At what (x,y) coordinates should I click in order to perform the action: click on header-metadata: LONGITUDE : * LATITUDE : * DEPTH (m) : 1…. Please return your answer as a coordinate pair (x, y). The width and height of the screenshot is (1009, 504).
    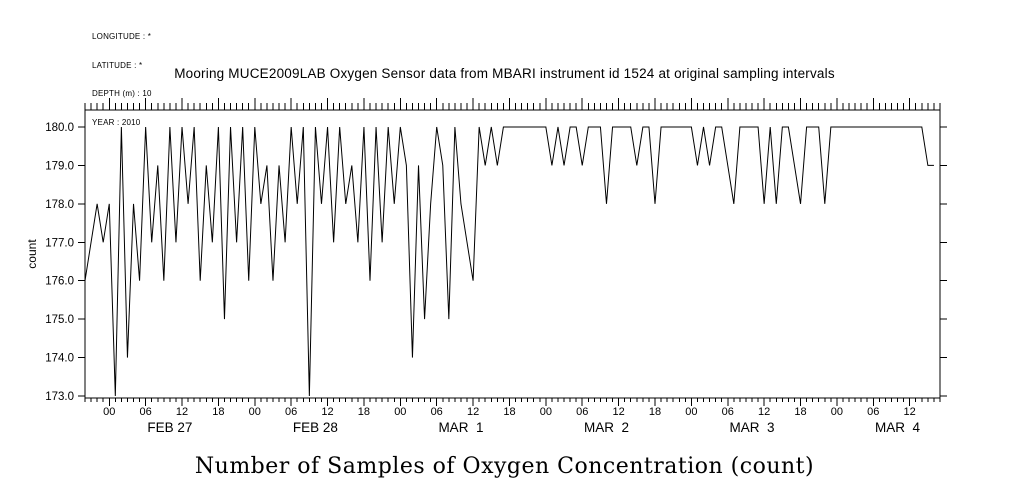
    Looking at the image, I should click on (122, 79).